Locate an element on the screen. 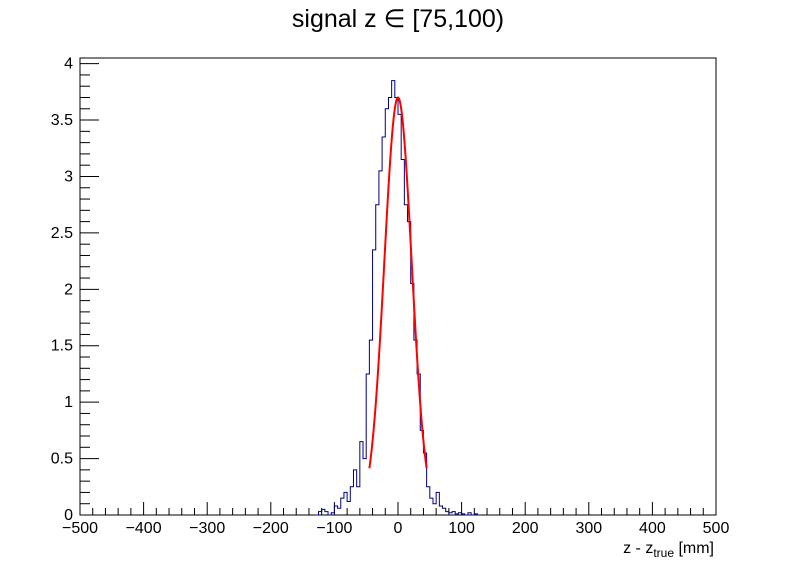 Image resolution: width=796 pixels, height=572 pixels. x-tick-label: 400 is located at coordinates (652, 528).